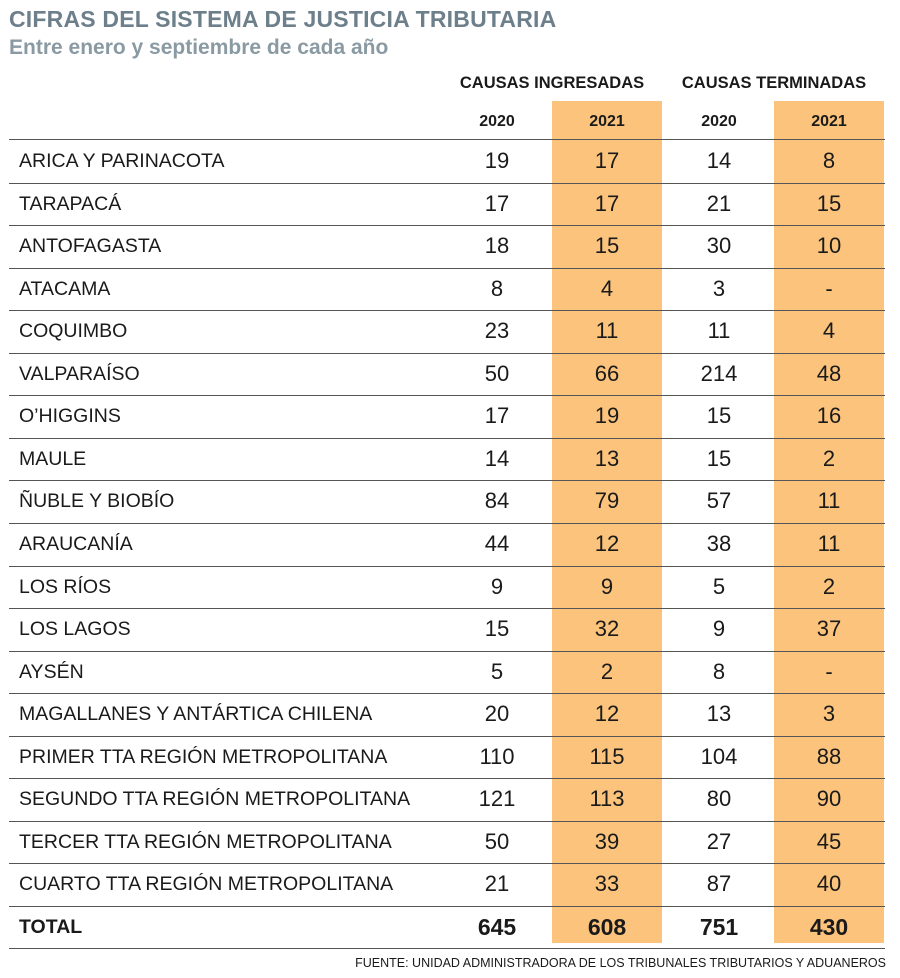 This screenshot has height=978, width=900. I want to click on group-header-terminadas: CAUSAS TERMINADAS, so click(774, 83).